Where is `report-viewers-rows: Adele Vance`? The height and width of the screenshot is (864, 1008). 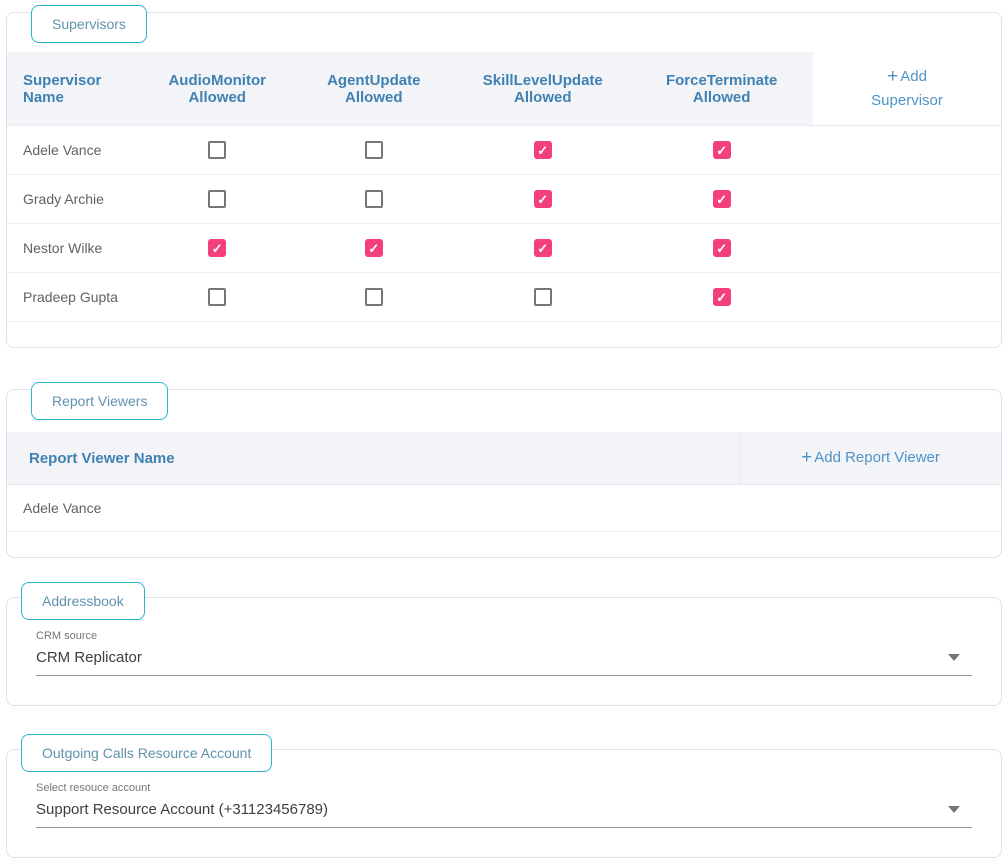
report-viewers-rows: Adele Vance is located at coordinates (504, 508).